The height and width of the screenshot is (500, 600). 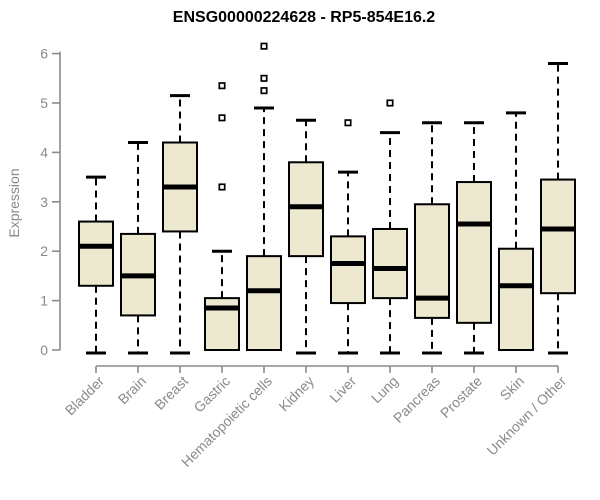 I want to click on x-category-label: Breast, so click(x=171, y=393).